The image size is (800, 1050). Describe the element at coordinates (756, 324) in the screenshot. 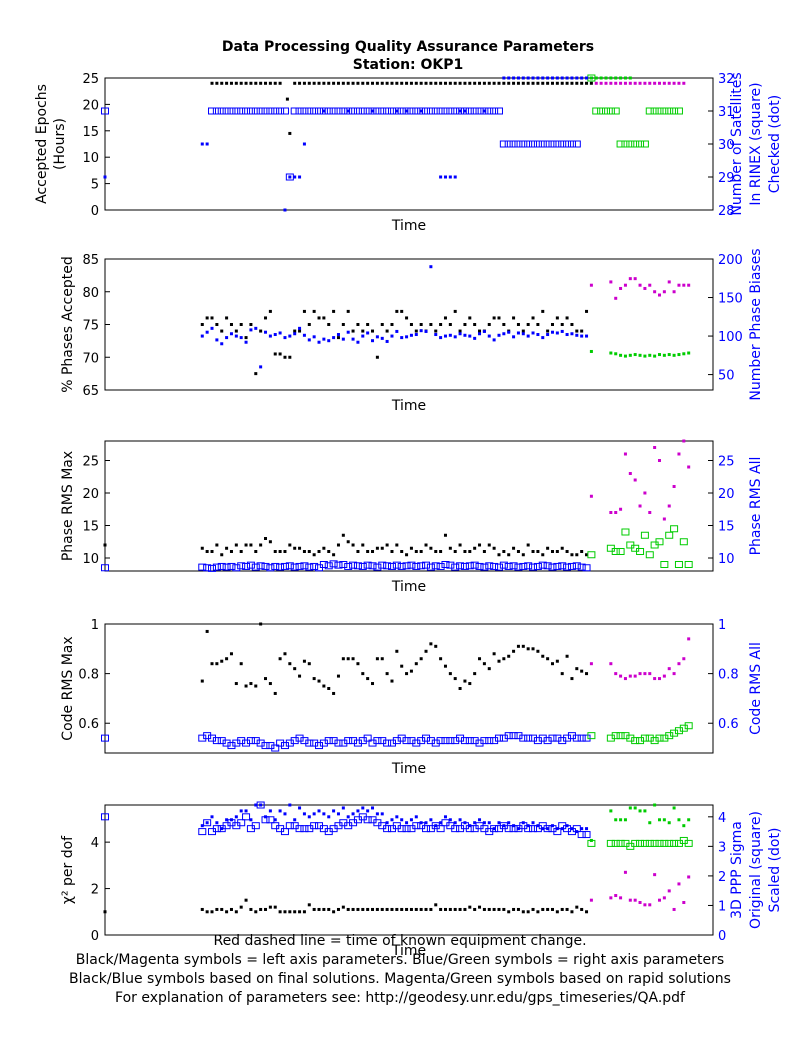

I see `right-axis-label: Number Phase Biases` at that location.